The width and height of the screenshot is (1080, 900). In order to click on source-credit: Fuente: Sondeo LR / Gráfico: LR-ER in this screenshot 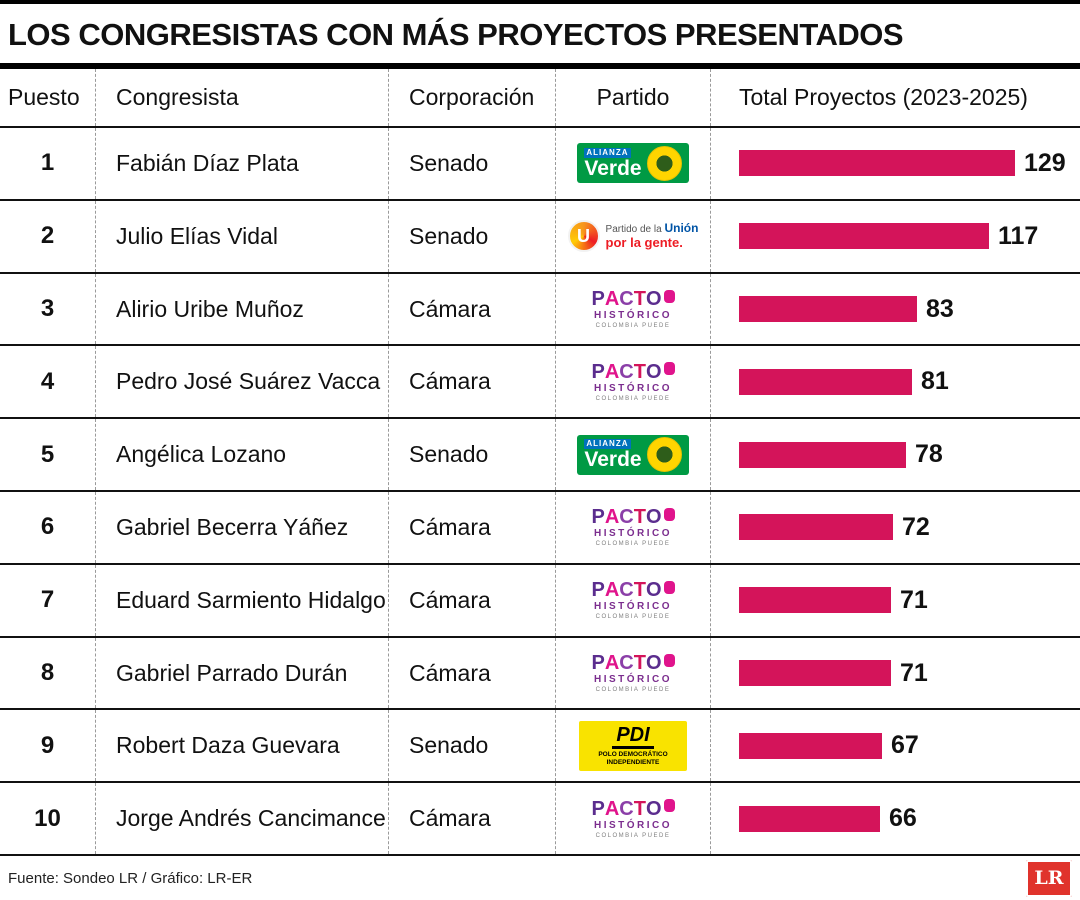, I will do `click(130, 878)`.